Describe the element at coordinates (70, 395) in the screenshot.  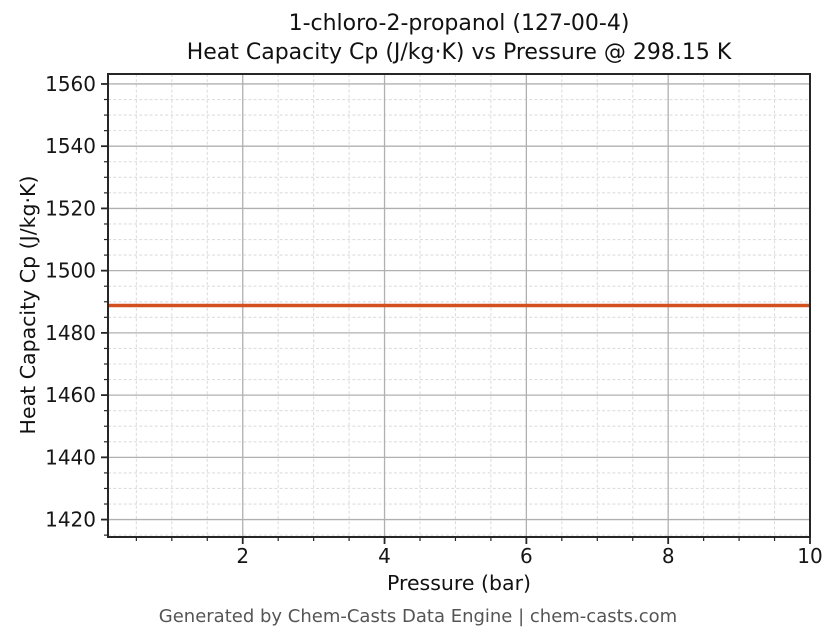
I see `y-tick-label: 1460` at that location.